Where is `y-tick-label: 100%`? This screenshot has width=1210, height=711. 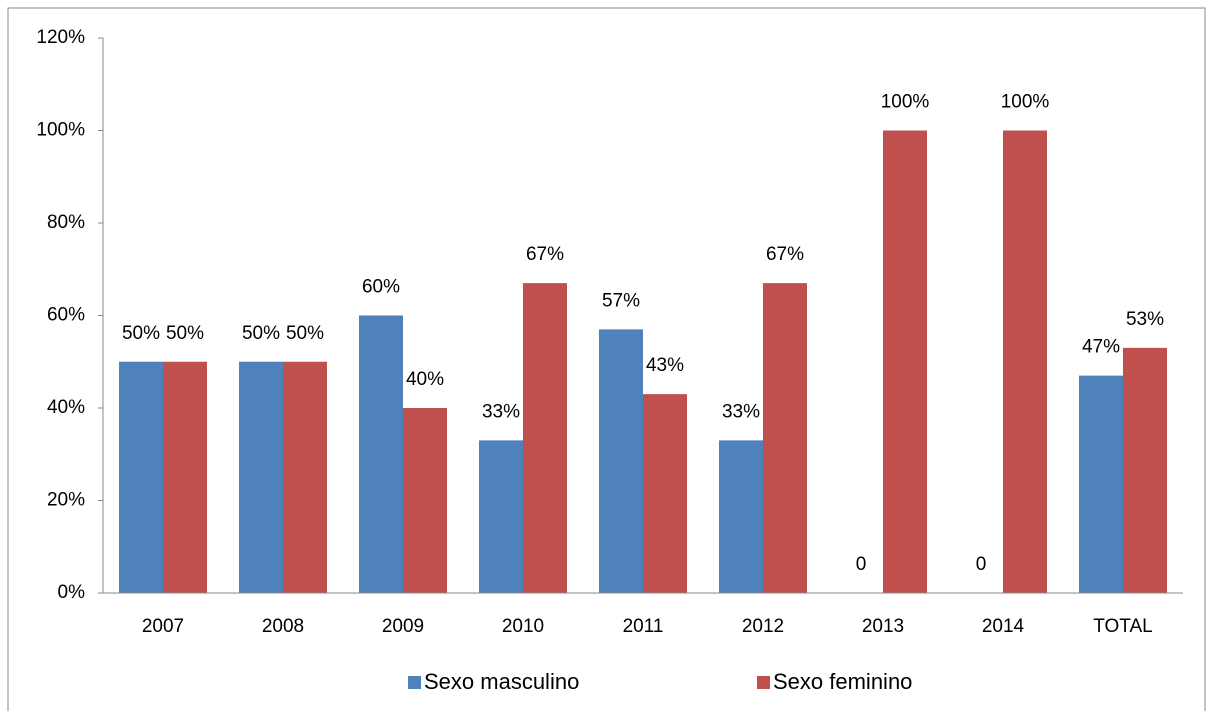 y-tick-label: 100% is located at coordinates (60, 130).